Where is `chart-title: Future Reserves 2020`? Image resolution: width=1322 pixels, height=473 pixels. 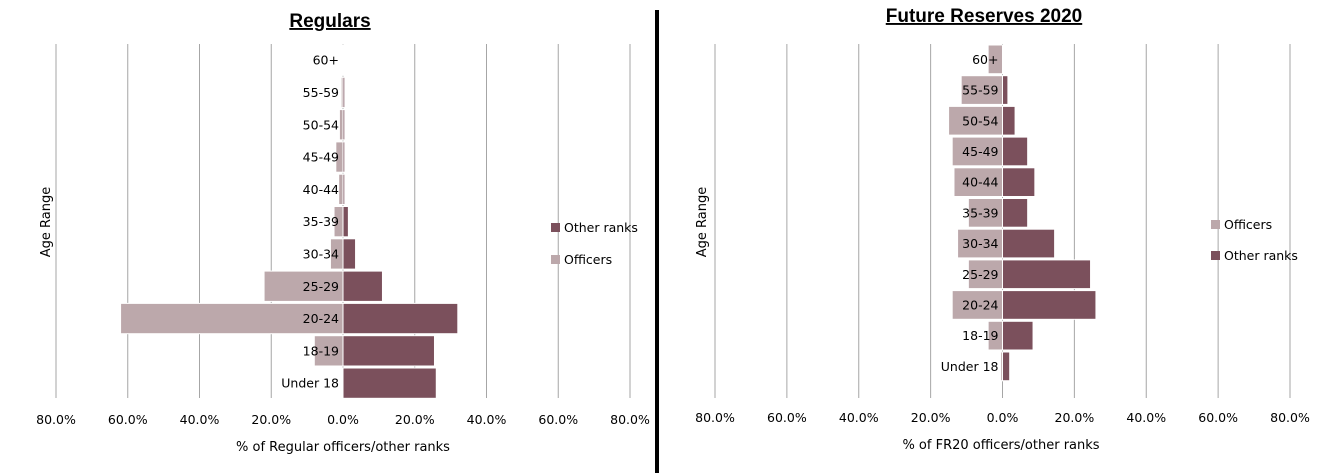 chart-title: Future Reserves 2020 is located at coordinates (984, 16).